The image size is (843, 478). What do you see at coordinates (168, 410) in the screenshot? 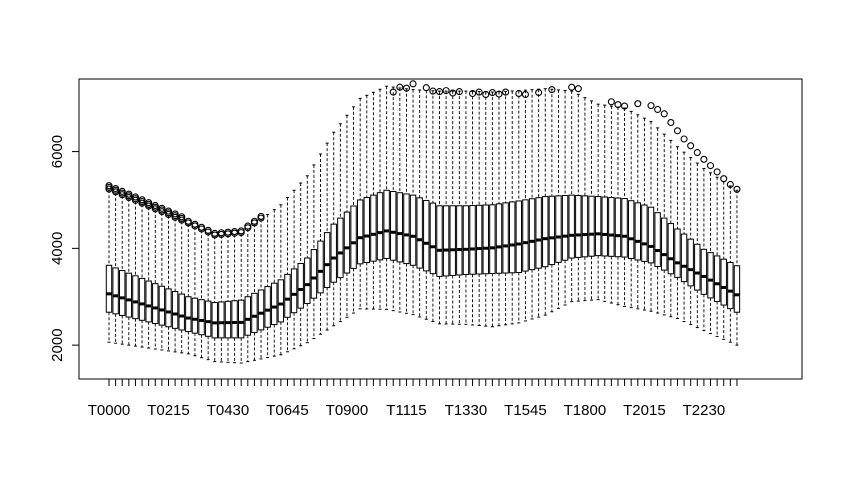
I see `x-tick-label: T0215` at bounding box center [168, 410].